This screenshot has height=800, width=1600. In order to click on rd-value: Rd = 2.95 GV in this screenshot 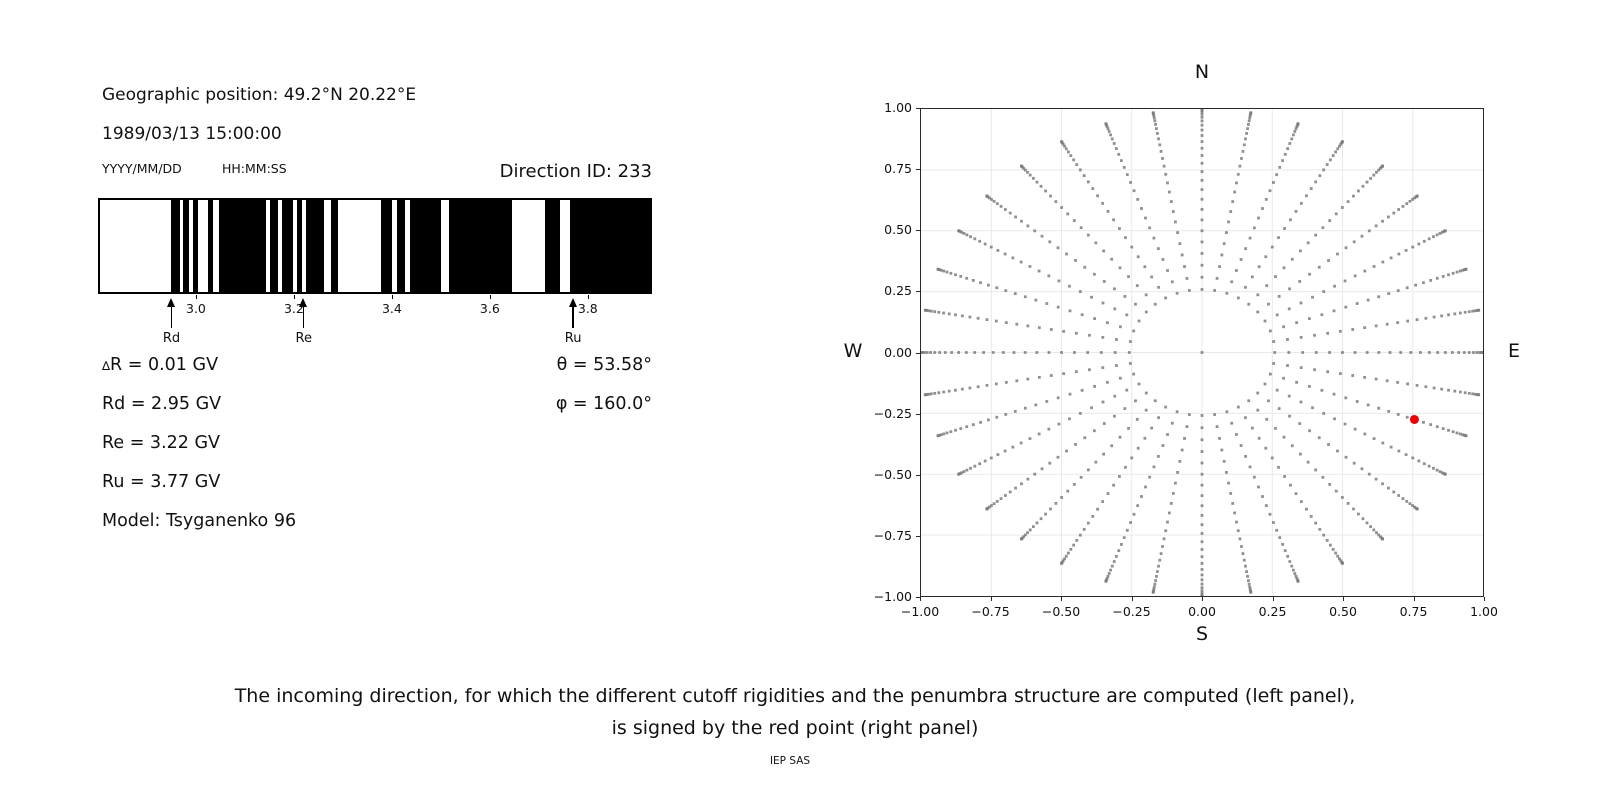, I will do `click(162, 404)`.